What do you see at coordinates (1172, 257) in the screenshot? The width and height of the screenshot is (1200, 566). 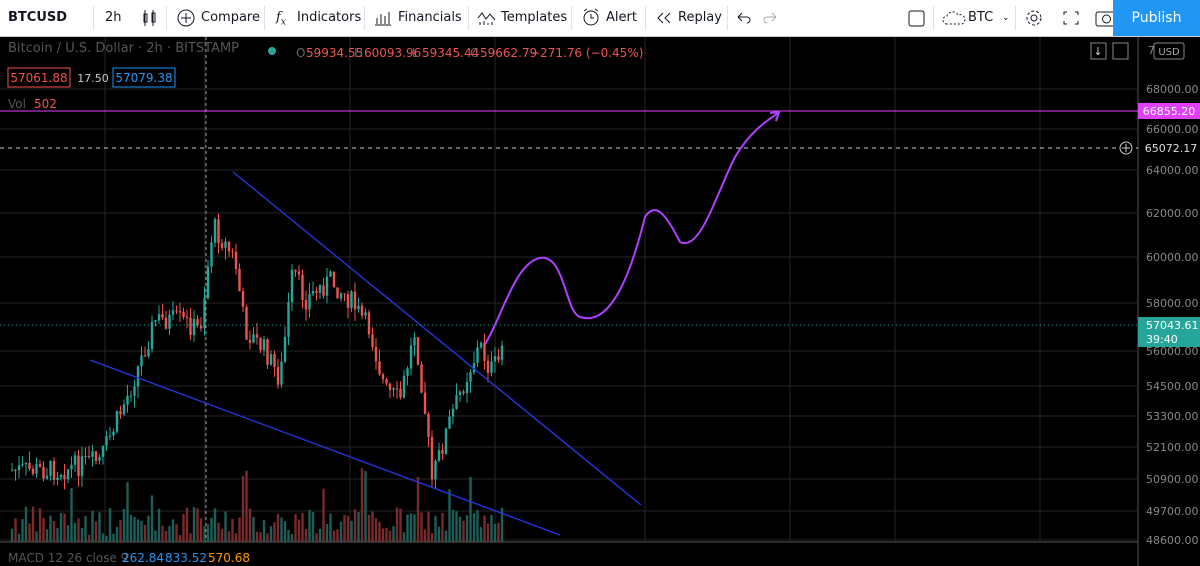 I see `price-label: 60000.00` at bounding box center [1172, 257].